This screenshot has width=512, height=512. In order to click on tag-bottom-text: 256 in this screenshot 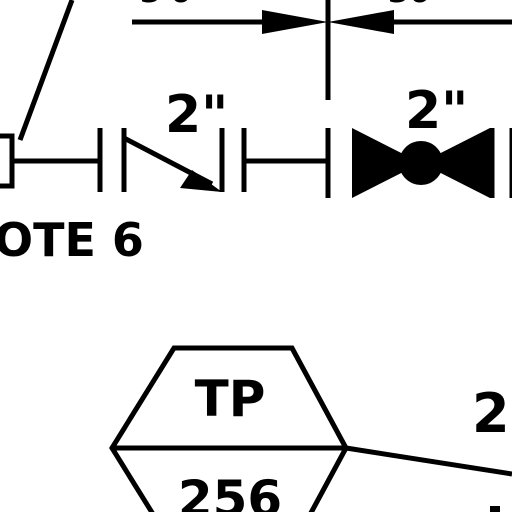, I will do `click(230, 491)`.